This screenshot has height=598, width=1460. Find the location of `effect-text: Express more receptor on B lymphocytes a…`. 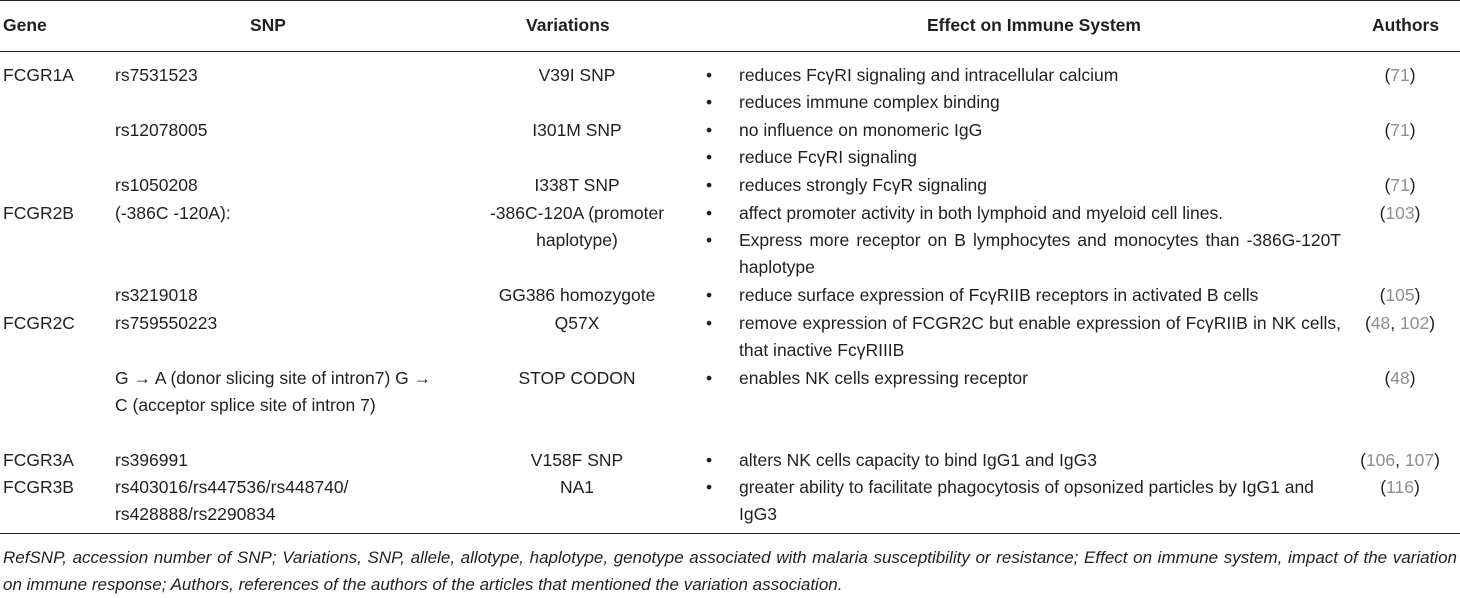

effect-text: Express more receptor on B lymphocytes a… is located at coordinates (1040, 253).